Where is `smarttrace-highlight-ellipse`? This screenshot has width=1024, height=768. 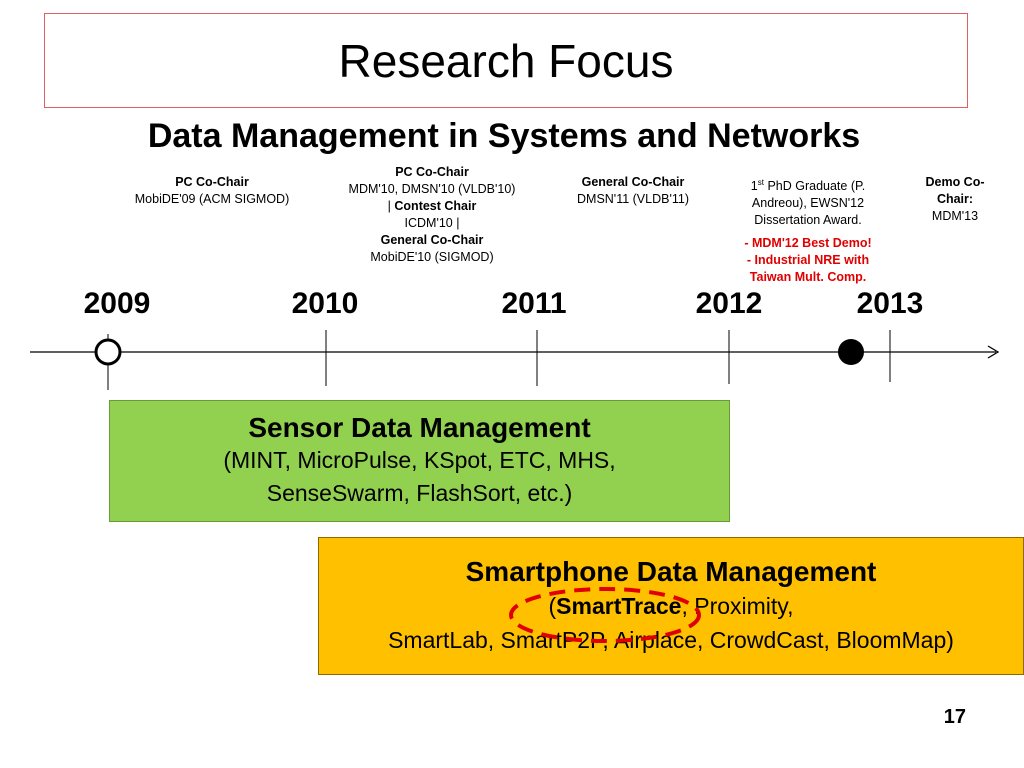
smarttrace-highlight-ellipse is located at coordinates (605, 615).